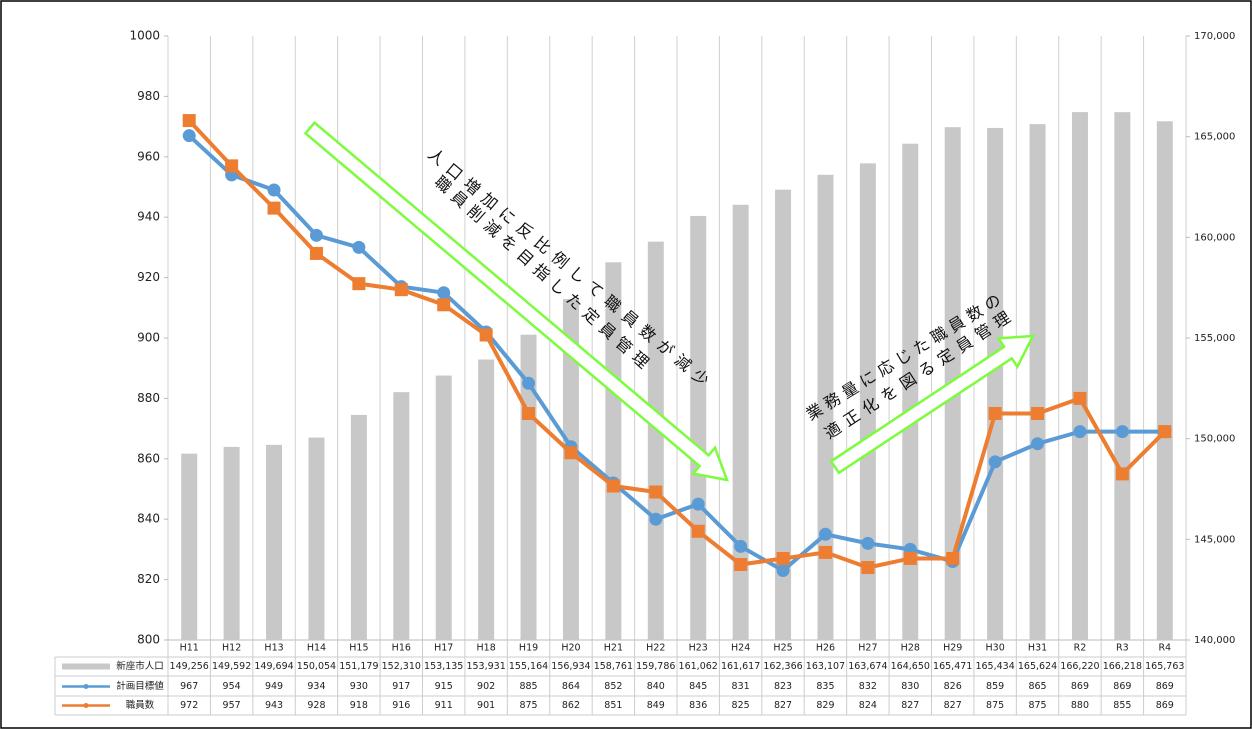  What do you see at coordinates (867, 648) in the screenshot?
I see `x-tick-label: H27` at bounding box center [867, 648].